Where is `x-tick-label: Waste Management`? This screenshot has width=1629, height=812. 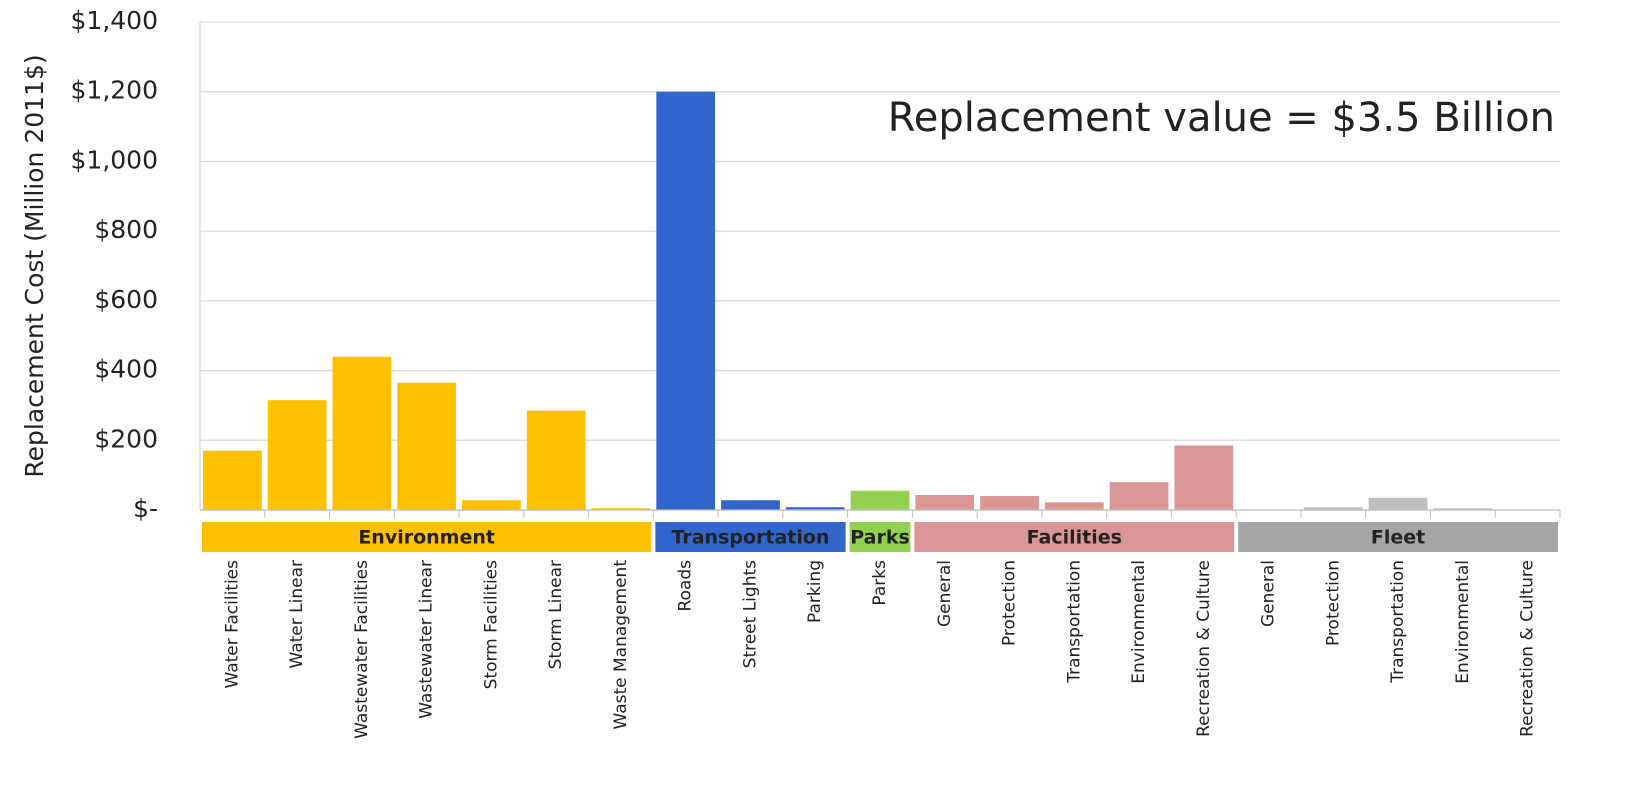
x-tick-label: Waste Management is located at coordinates (621, 645).